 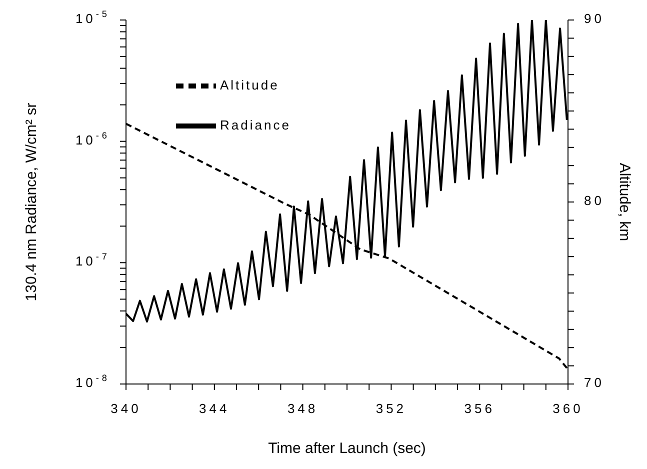 I want to click on y-tick-label: 10$^{-8}$, so click(x=92, y=381).